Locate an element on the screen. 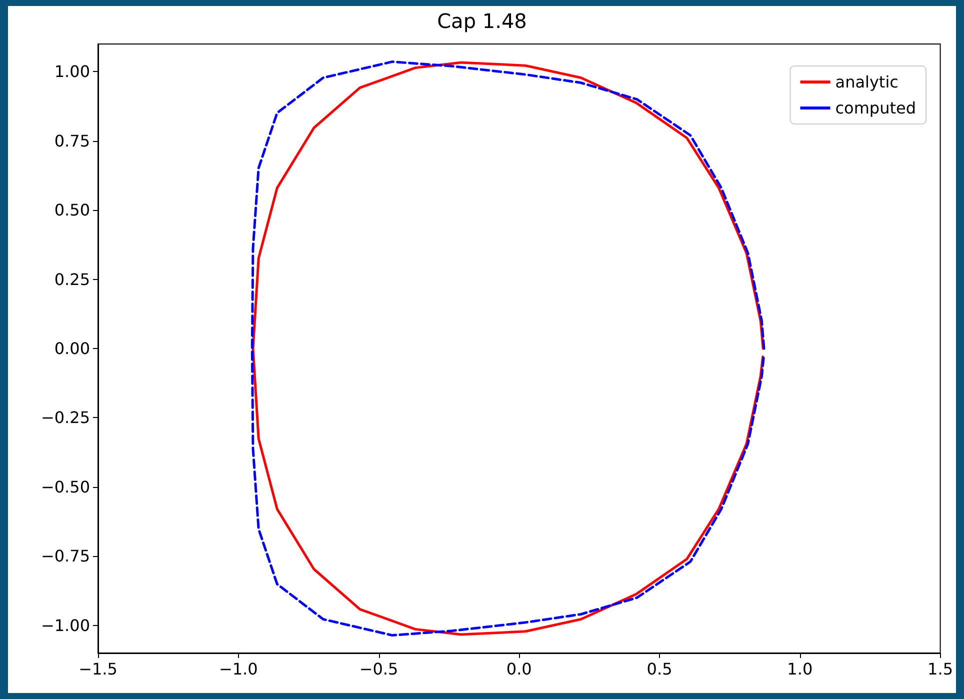 Image resolution: width=964 pixels, height=699 pixels. y-tick-label: −1.00 is located at coordinates (65, 625).